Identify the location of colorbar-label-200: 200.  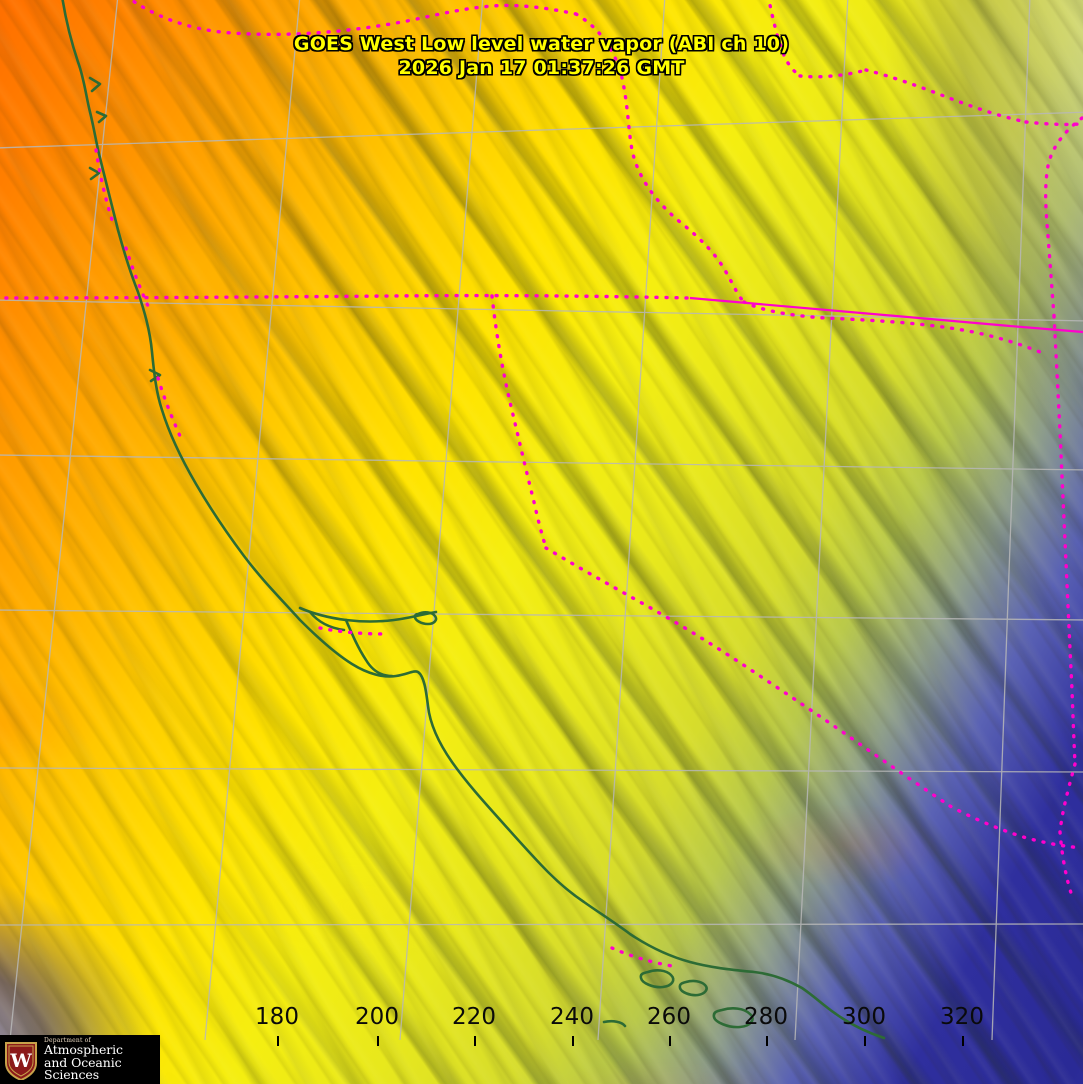
(377, 1017).